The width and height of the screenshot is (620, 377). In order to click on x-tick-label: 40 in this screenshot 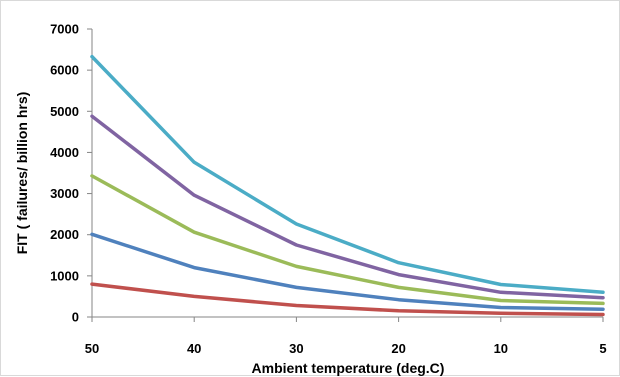, I will do `click(194, 348)`.